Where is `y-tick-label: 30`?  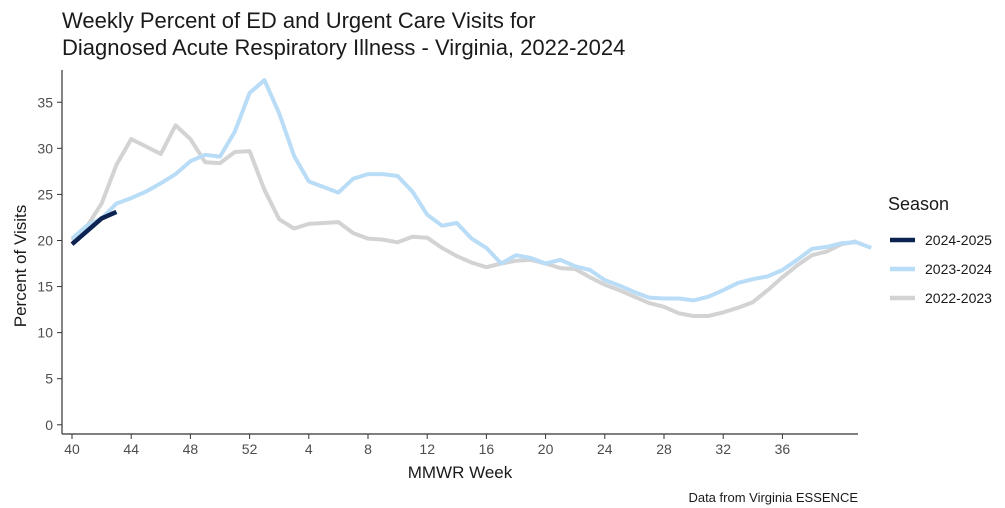 y-tick-label: 30 is located at coordinates (45, 148).